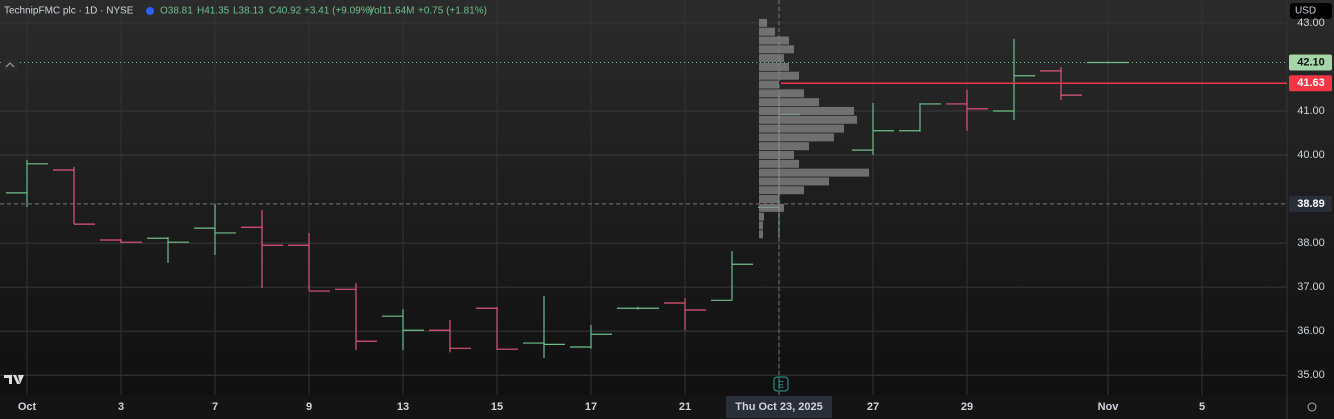  I want to click on crosshair-date-box, so click(779, 407).